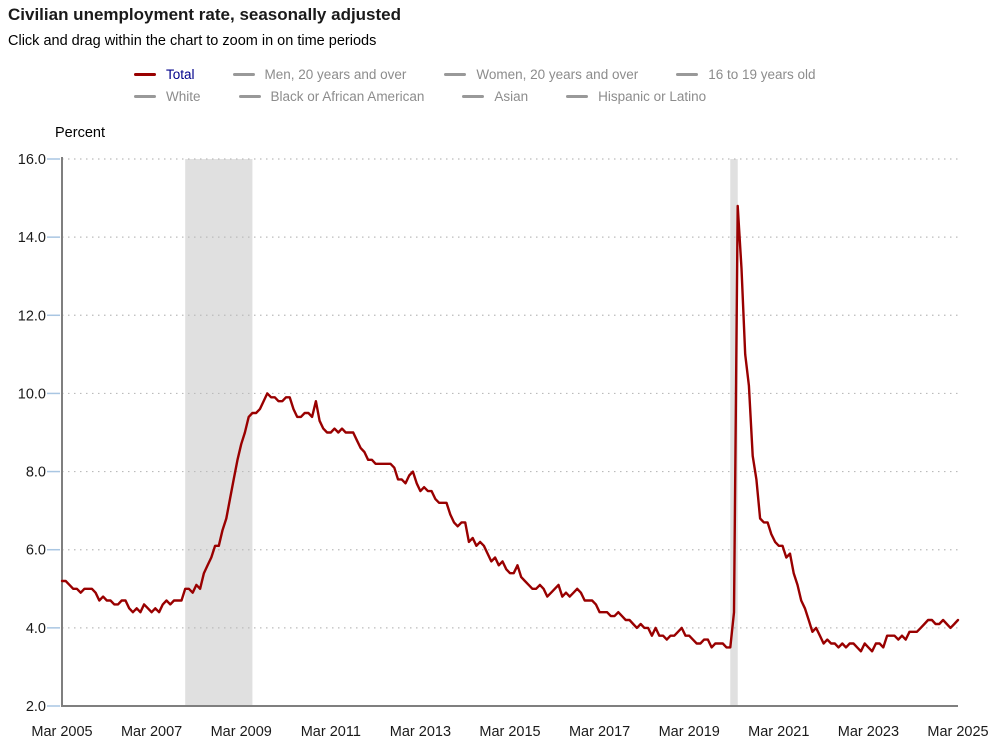  What do you see at coordinates (652, 96) in the screenshot?
I see `legend-label: Hispanic or Latino` at bounding box center [652, 96].